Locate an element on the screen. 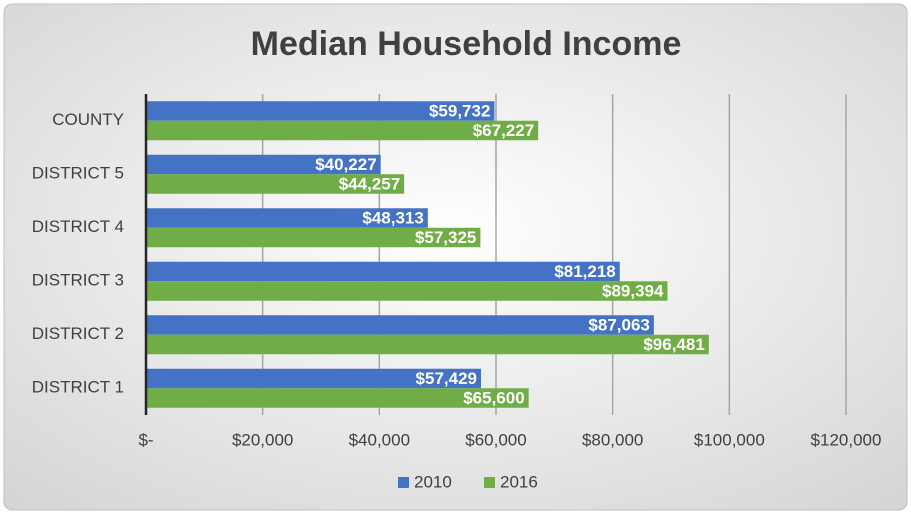 The height and width of the screenshot is (519, 911). legend-label: 2010 is located at coordinates (433, 481).